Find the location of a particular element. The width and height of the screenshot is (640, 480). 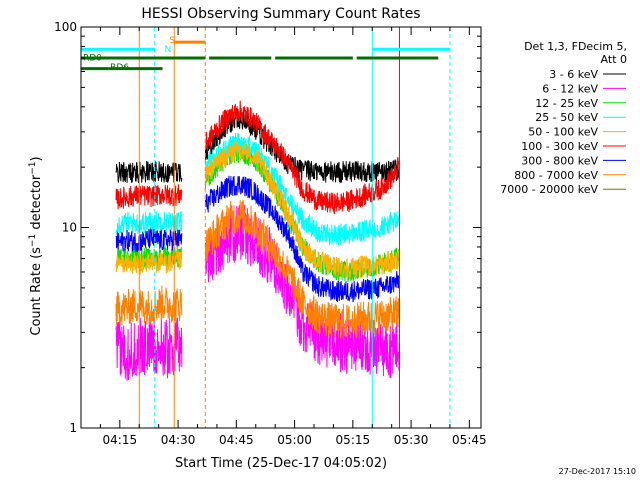

x-tick-label: 04:30 is located at coordinates (178, 440).